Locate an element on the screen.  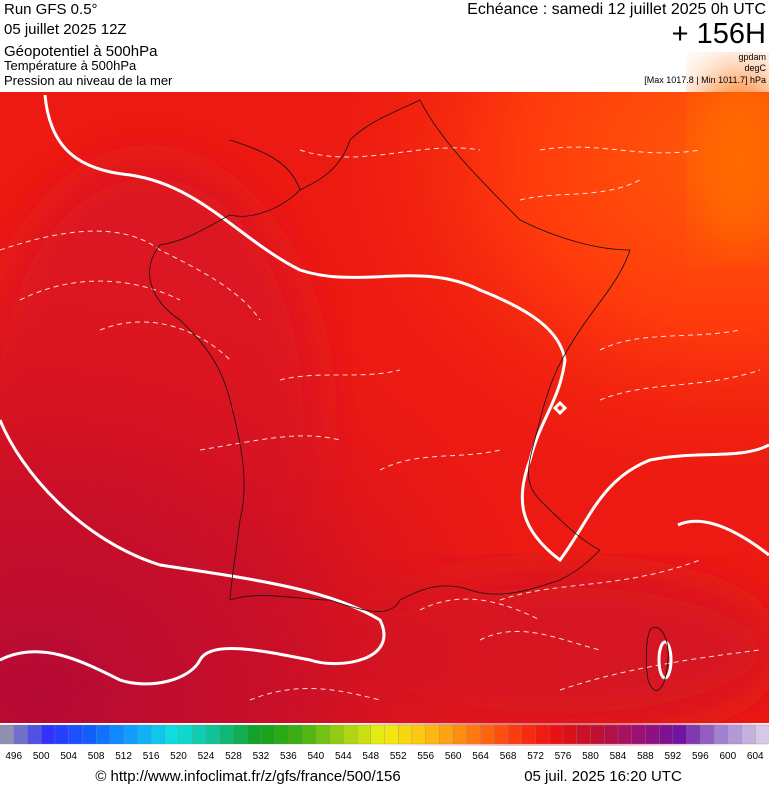
colorbar-label: 508 is located at coordinates (96, 756).